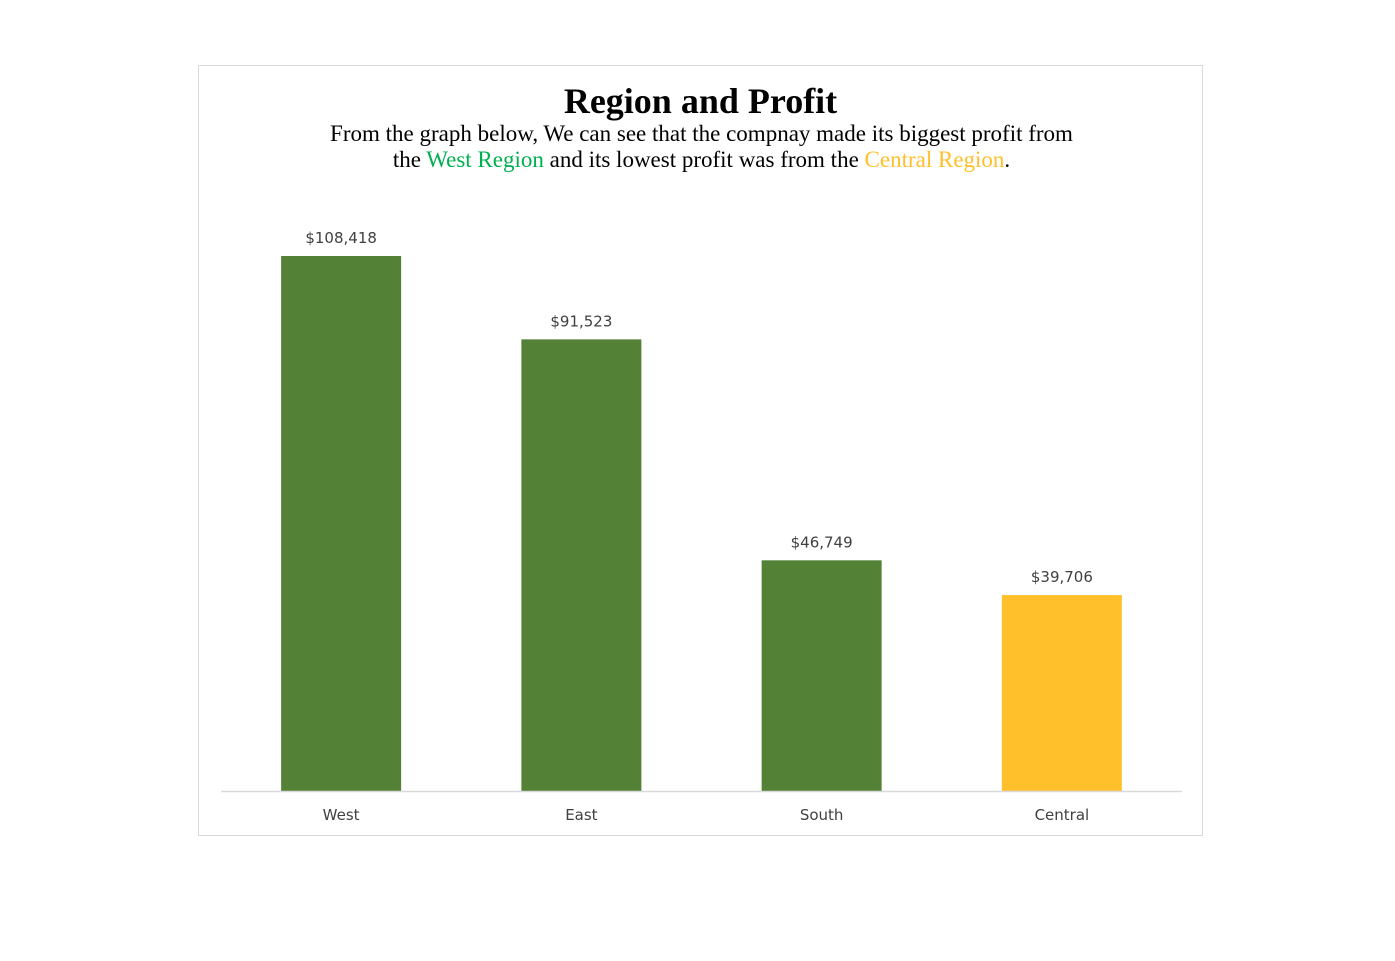 This screenshot has height=961, width=1395. I want to click on bar-west, so click(341, 523).